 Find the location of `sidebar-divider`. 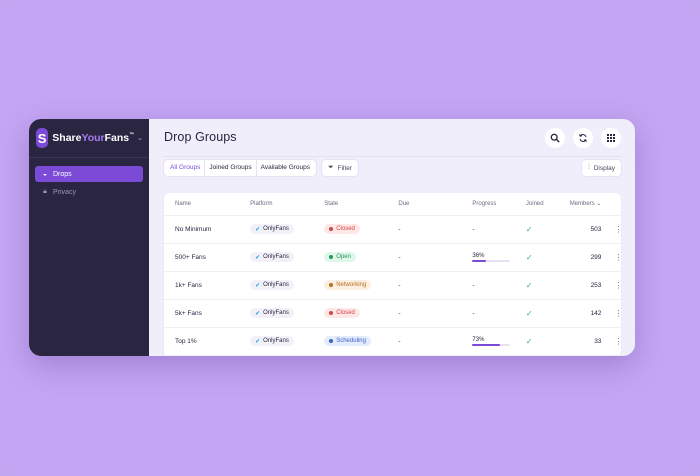

sidebar-divider is located at coordinates (89, 157).